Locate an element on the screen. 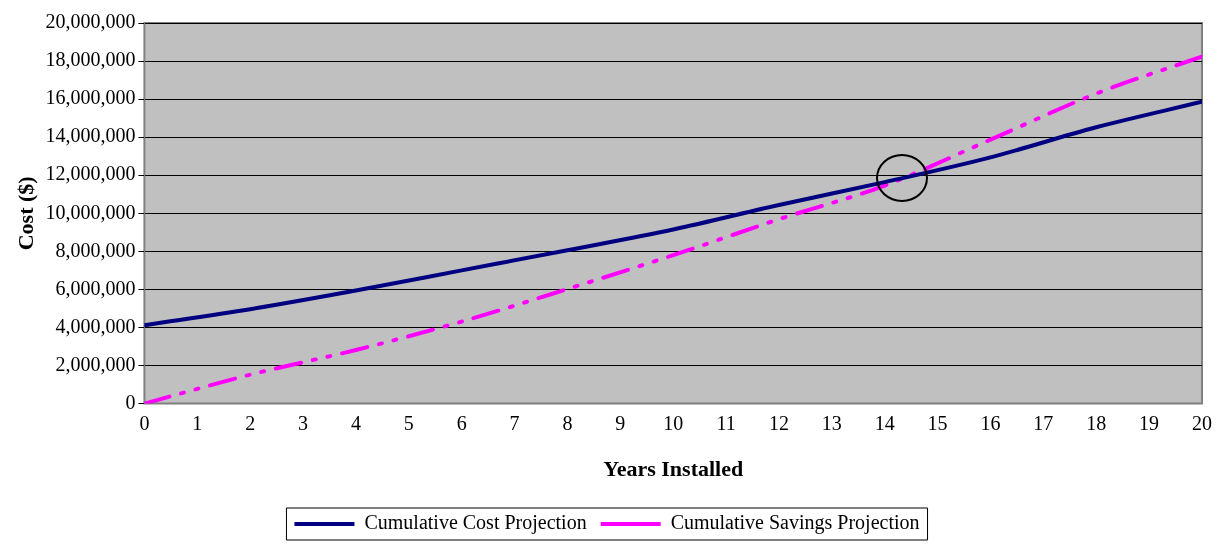  x-tick-label: 19 is located at coordinates (1149, 422).